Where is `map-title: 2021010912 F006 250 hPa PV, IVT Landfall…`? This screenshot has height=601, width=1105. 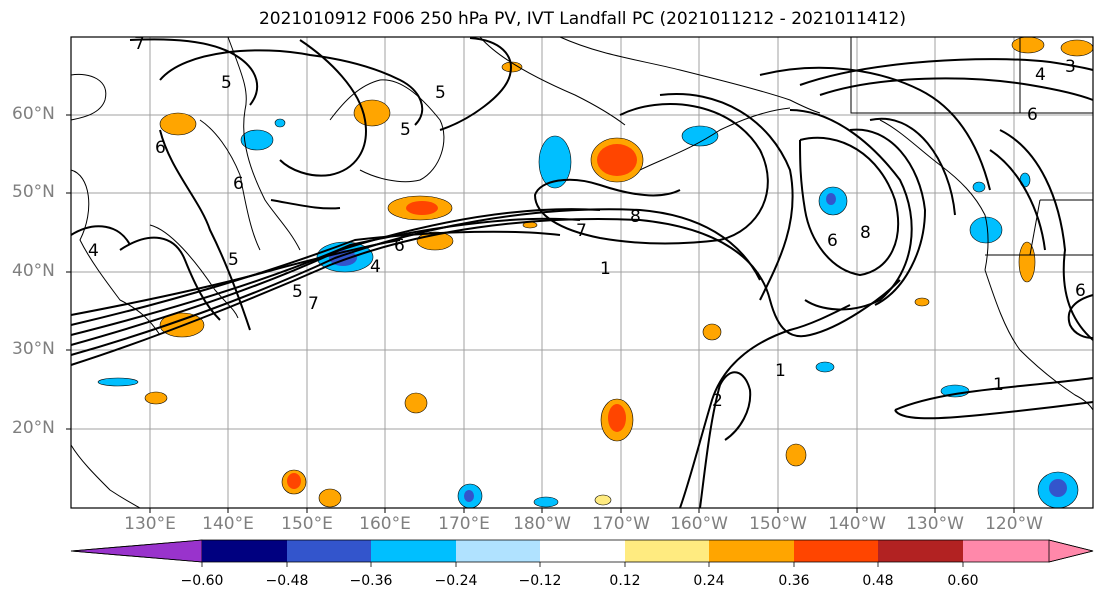
map-title: 2021010912 F006 250 hPa PV, IVT Landfall… is located at coordinates (582, 19).